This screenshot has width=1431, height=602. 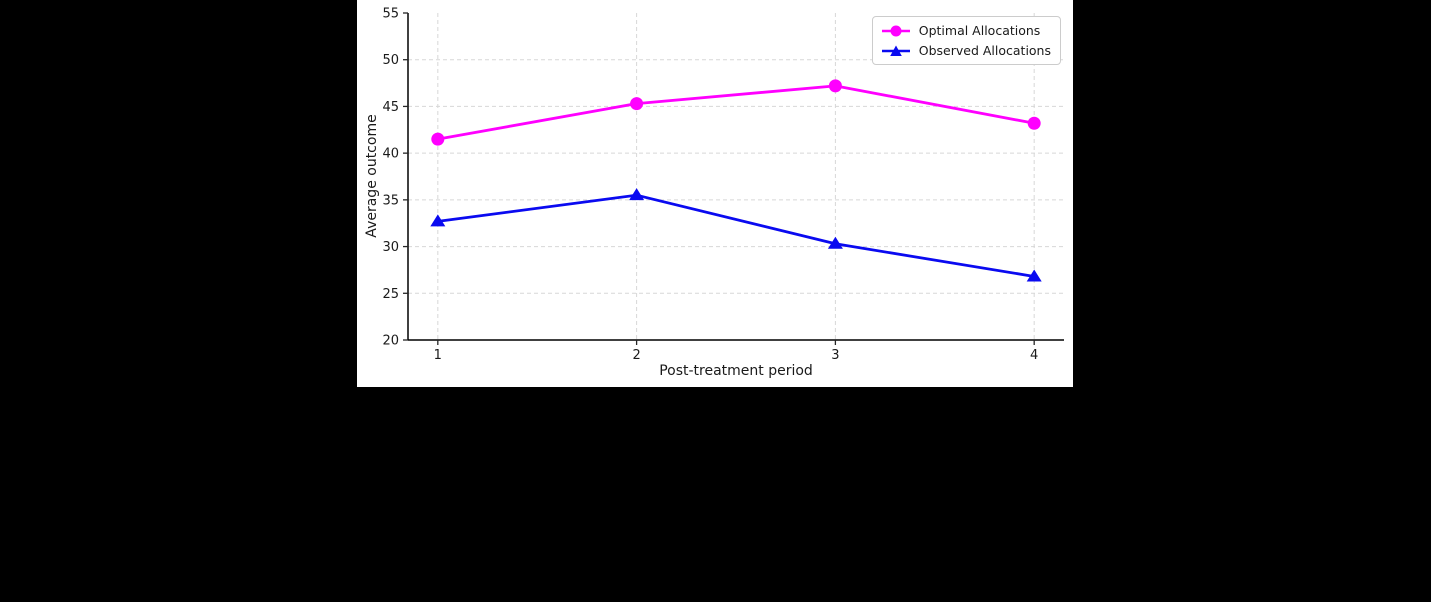 What do you see at coordinates (636, 355) in the screenshot?
I see `svg-text: 2` at bounding box center [636, 355].